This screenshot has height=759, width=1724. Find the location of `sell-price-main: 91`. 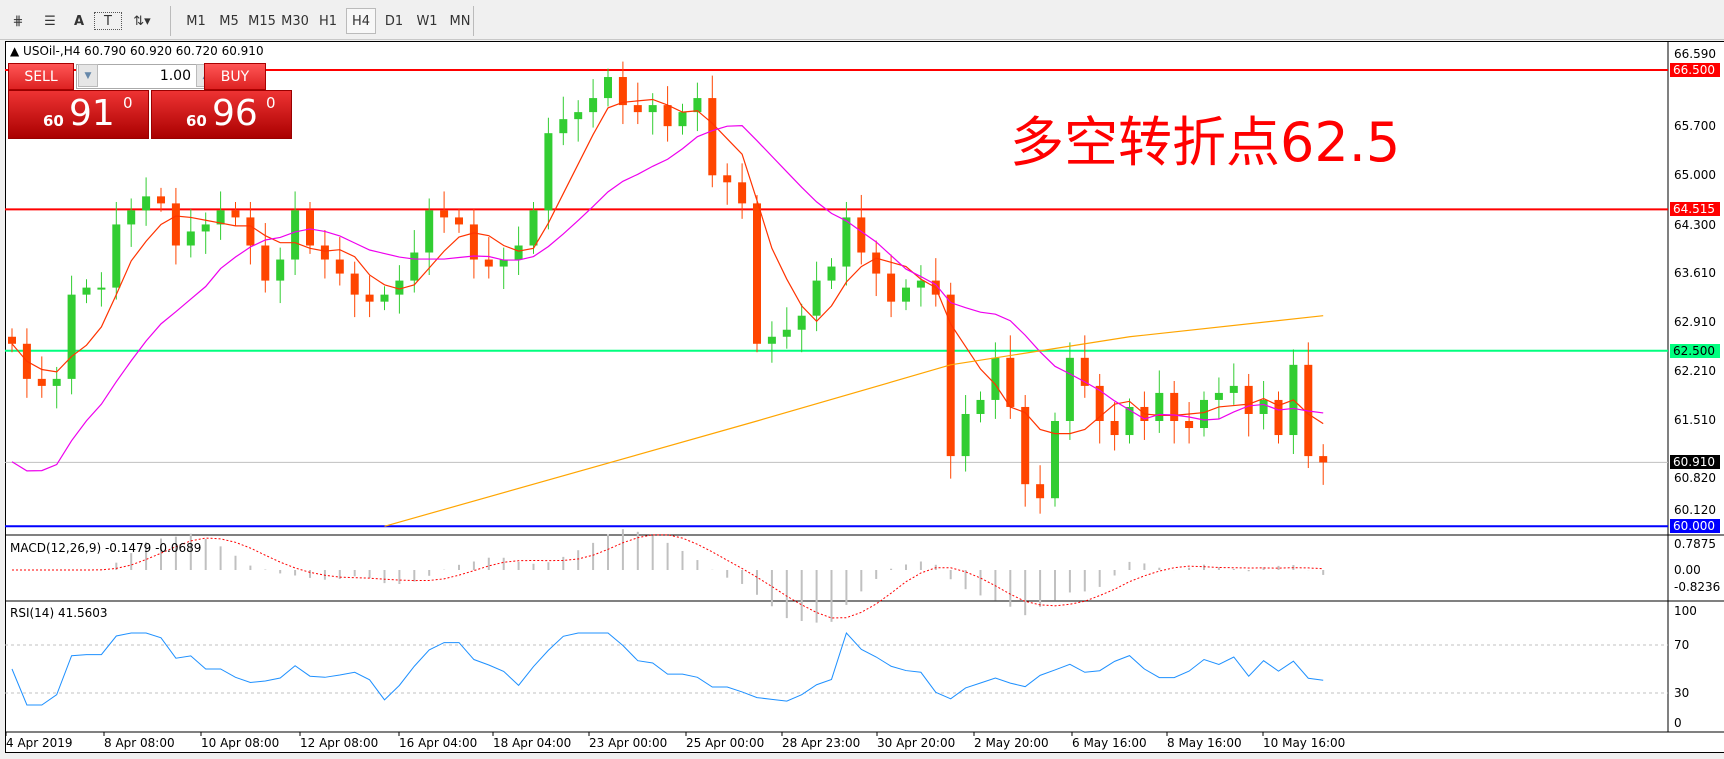

sell-price-main: 91 is located at coordinates (92, 113).